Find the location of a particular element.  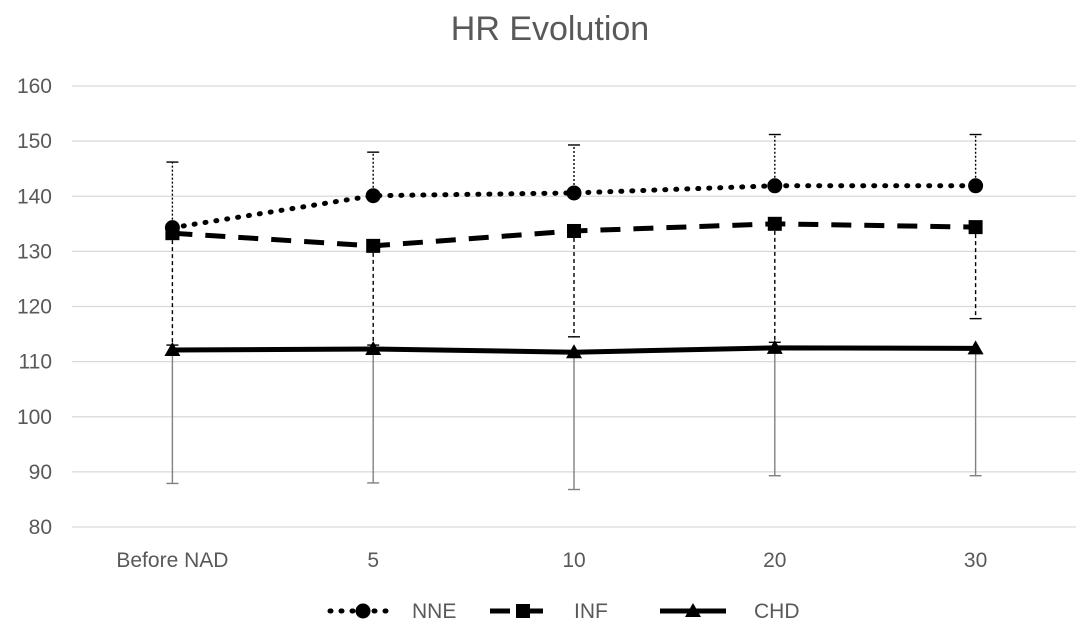

x-tick-label: 5 is located at coordinates (373, 560).